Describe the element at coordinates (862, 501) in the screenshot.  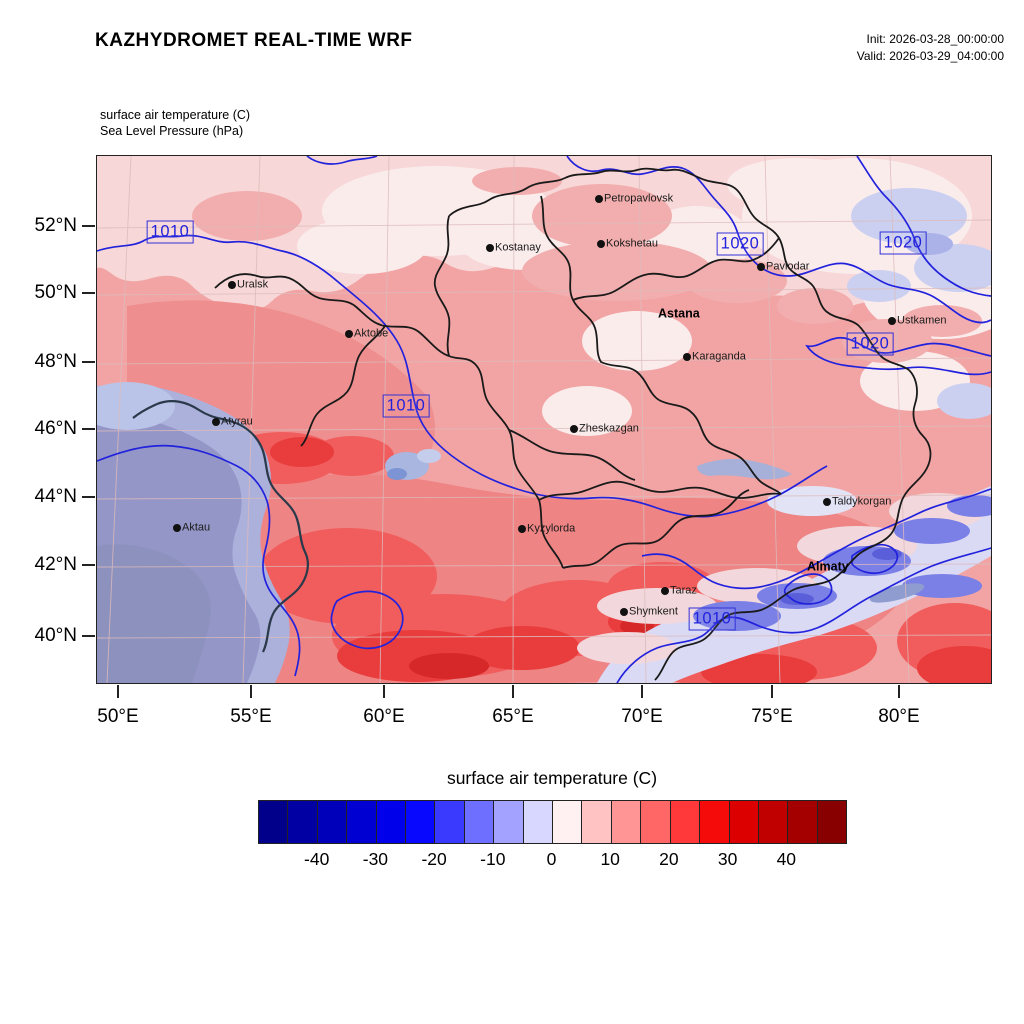
I see `city-label: Taldykorgan` at that location.